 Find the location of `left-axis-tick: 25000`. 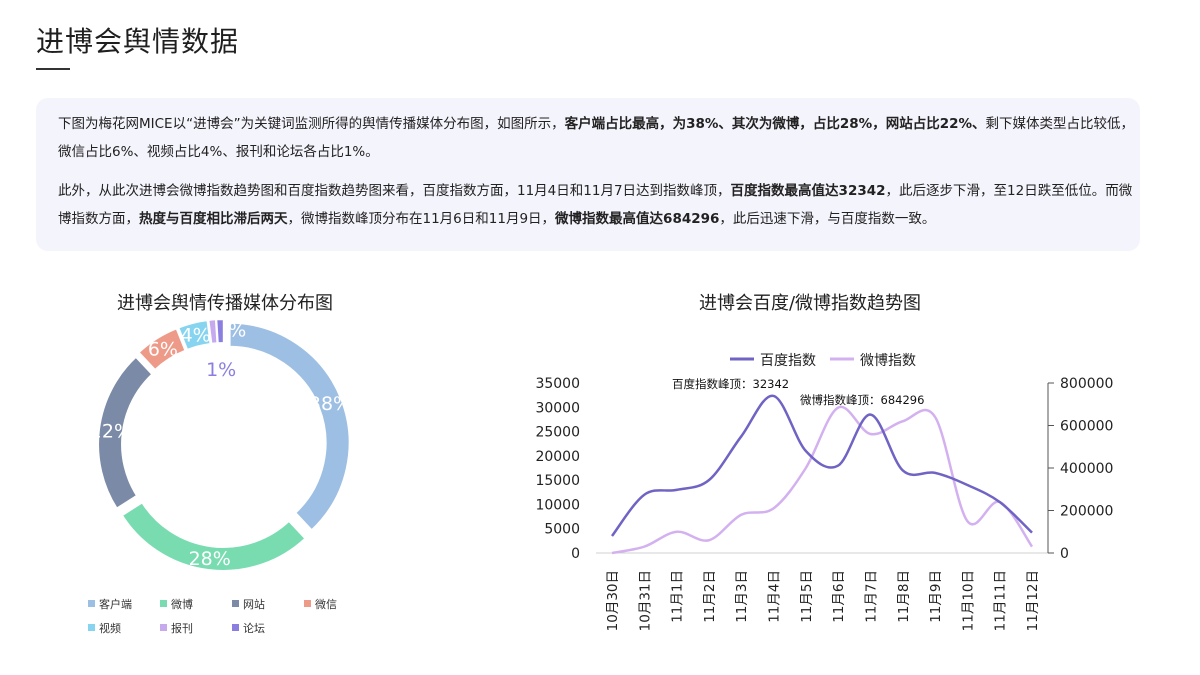

left-axis-tick: 25000 is located at coordinates (557, 433).